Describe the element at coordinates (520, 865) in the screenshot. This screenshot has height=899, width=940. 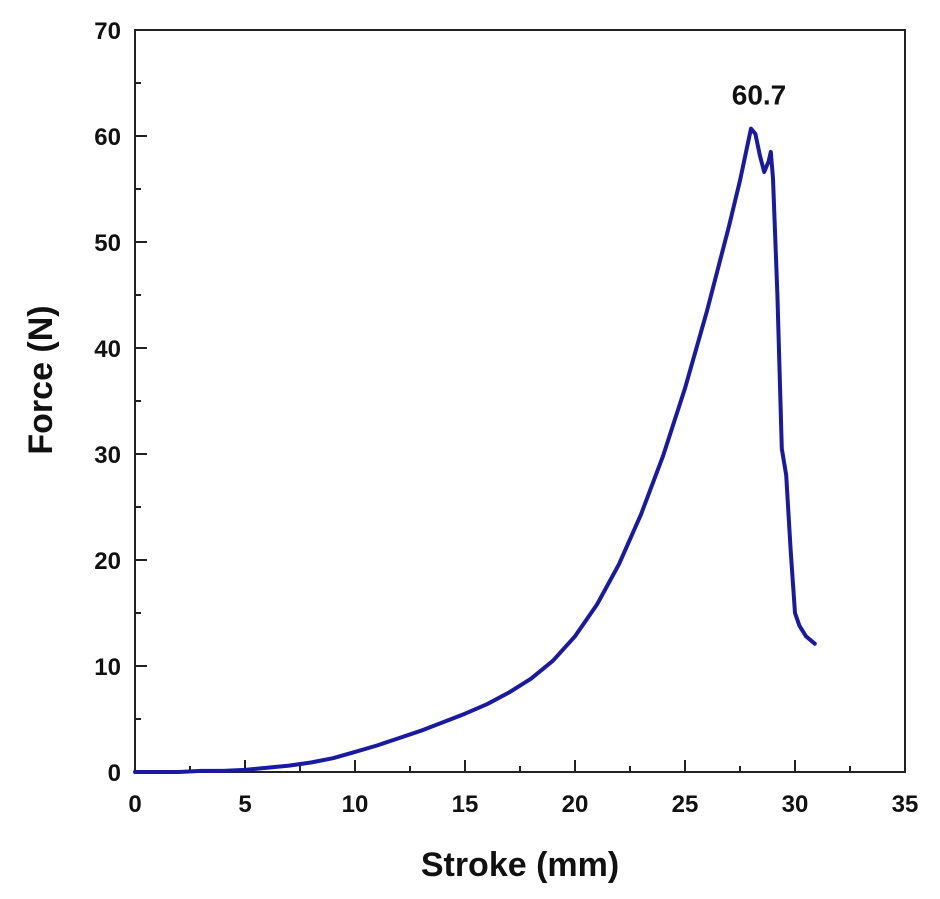
I see `x-axis-title: Stroke (mm)` at that location.